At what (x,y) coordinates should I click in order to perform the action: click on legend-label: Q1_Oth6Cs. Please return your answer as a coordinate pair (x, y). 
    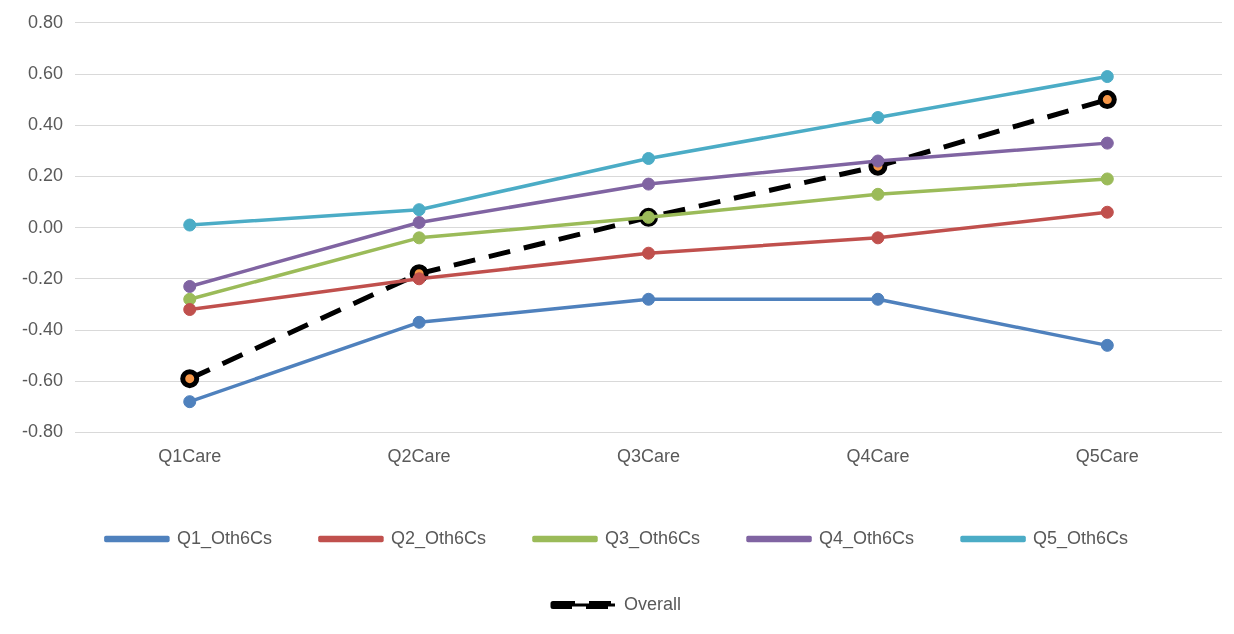
    Looking at the image, I should click on (224, 538).